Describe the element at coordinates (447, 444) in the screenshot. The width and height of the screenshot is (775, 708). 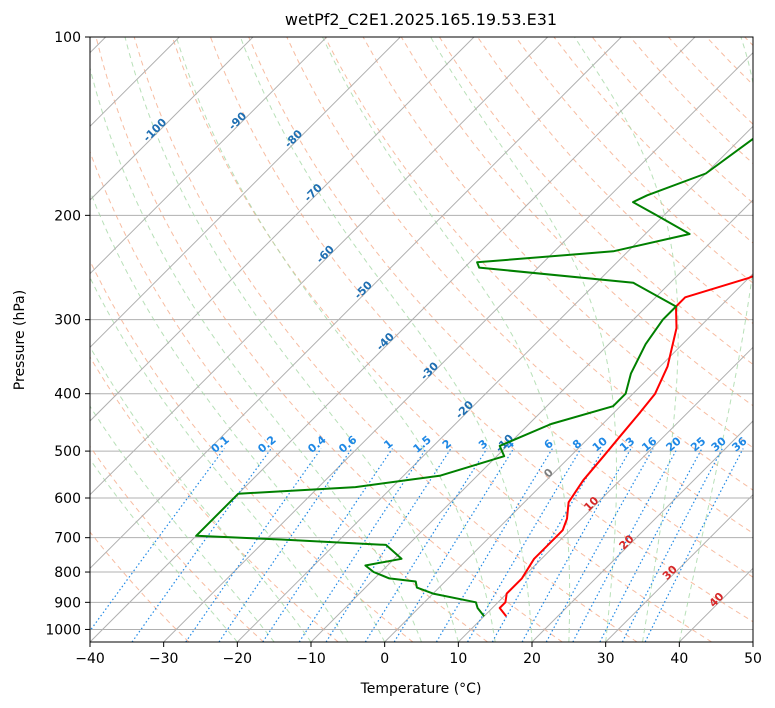
I see `mixing-ratio-label: 2` at that location.